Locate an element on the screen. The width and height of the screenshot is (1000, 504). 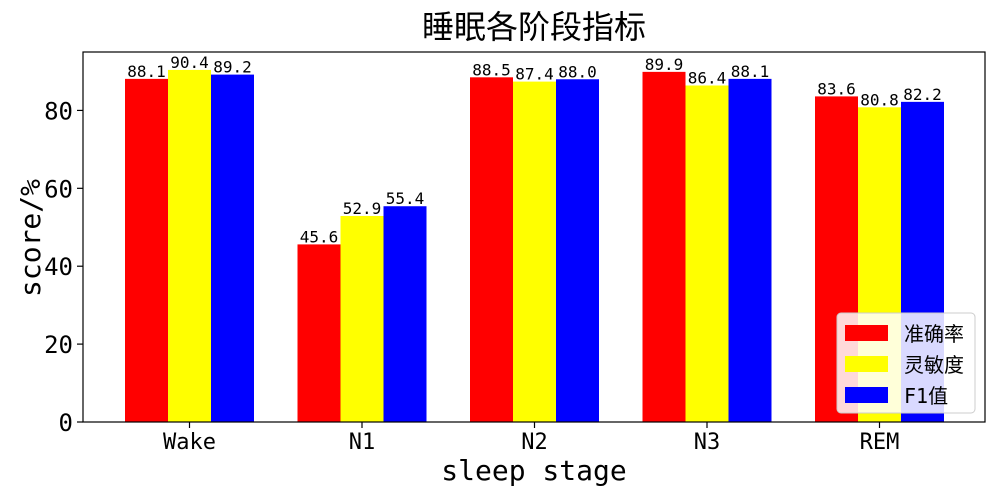
x-tick-label: N3 is located at coordinates (707, 442).